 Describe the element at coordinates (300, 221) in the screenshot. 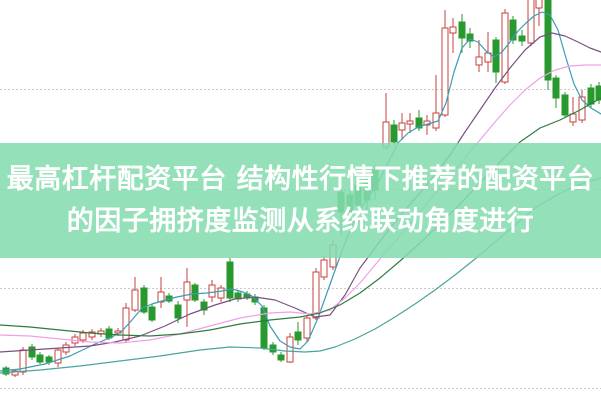

I see `banner-text-line-2: 的因子拥挤度监测从系统联动角度进行` at that location.